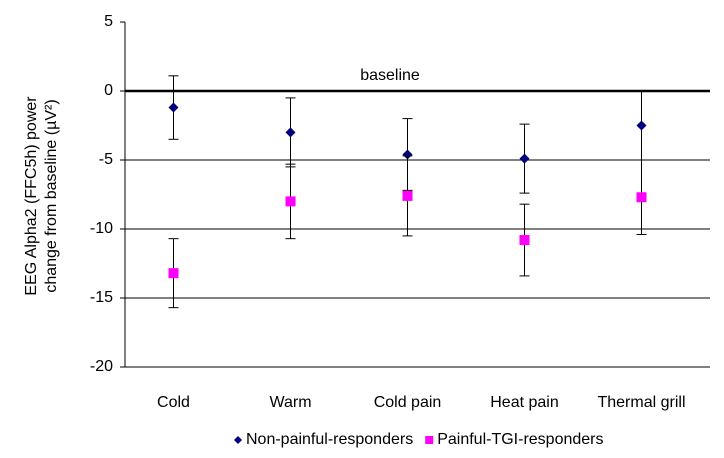  Describe the element at coordinates (390, 75) in the screenshot. I see `baseline-annotation: baseline` at that location.